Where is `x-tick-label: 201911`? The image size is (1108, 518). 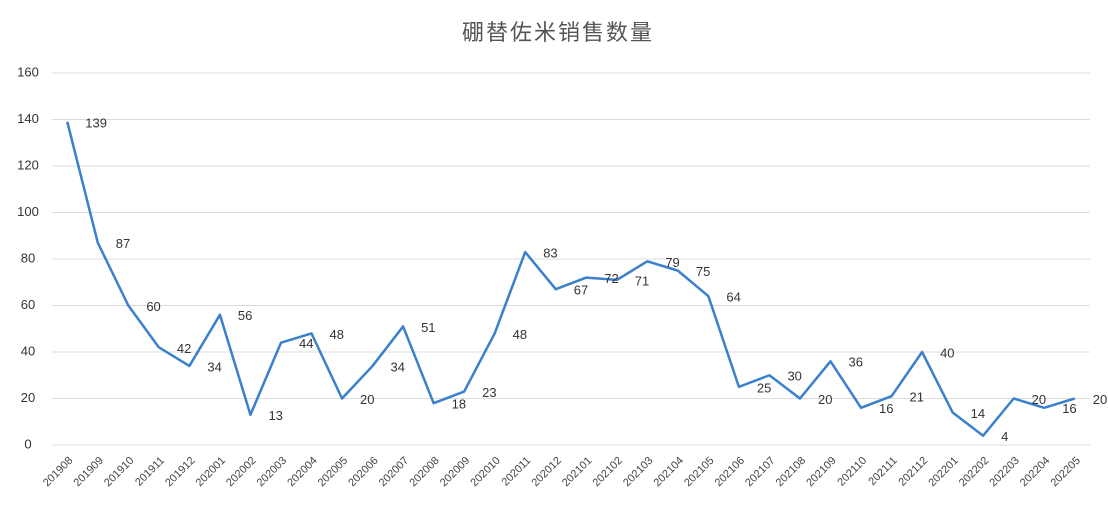 x-tick-label: 201911 is located at coordinates (150, 472).